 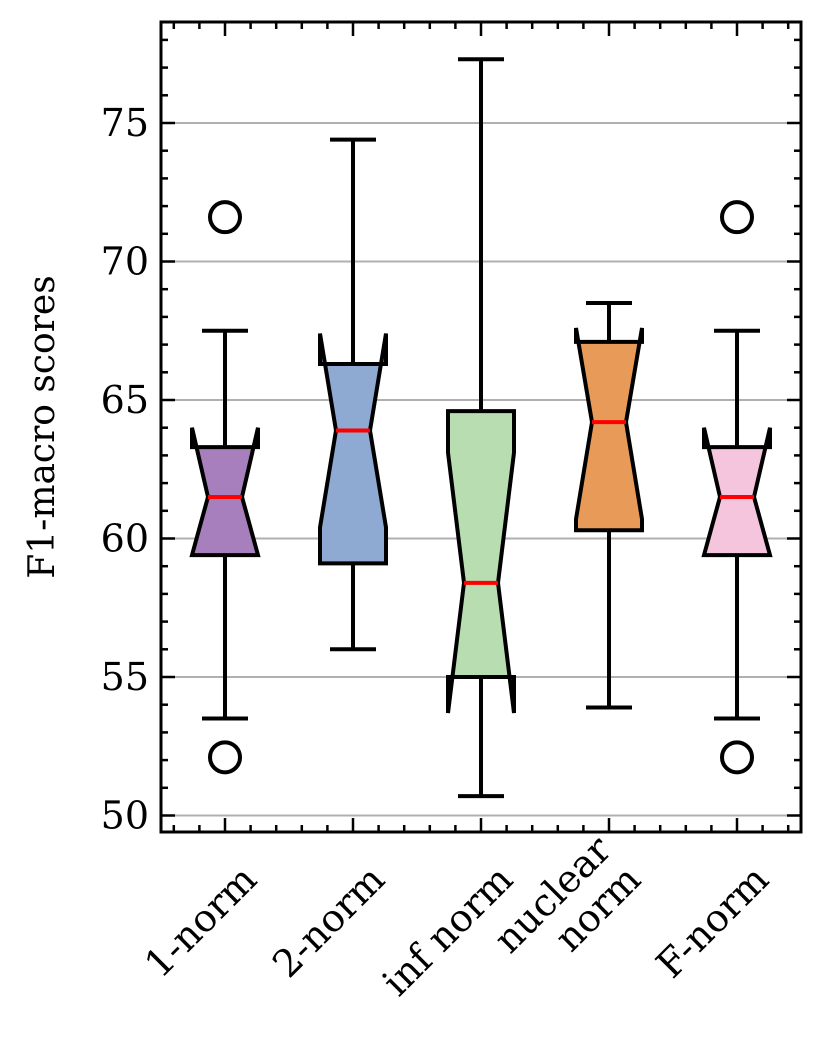 I want to click on y-tick-label: 60, so click(x=125, y=539).